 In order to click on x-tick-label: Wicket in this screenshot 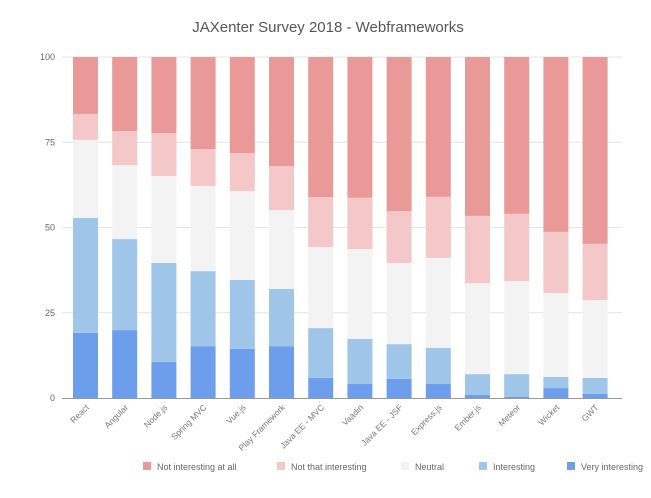, I will do `click(549, 415)`.